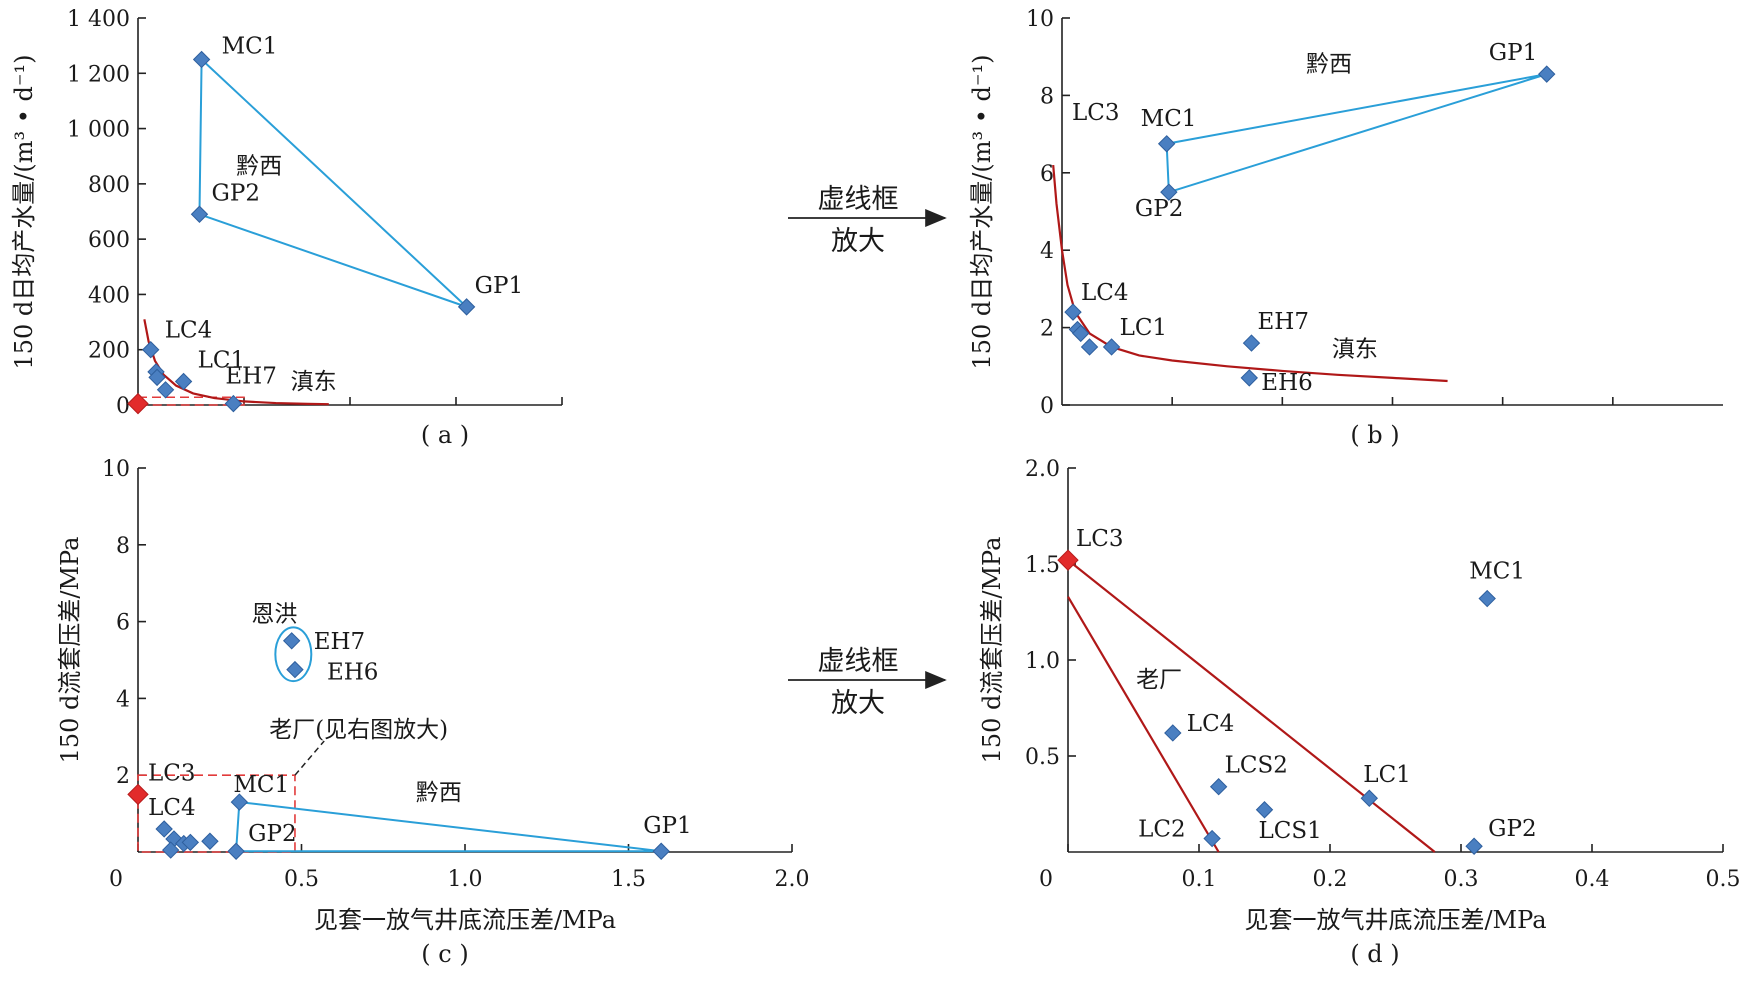 The height and width of the screenshot is (982, 1740). Describe the element at coordinates (792, 879) in the screenshot. I see `x-tick-label: 2.0` at that location.